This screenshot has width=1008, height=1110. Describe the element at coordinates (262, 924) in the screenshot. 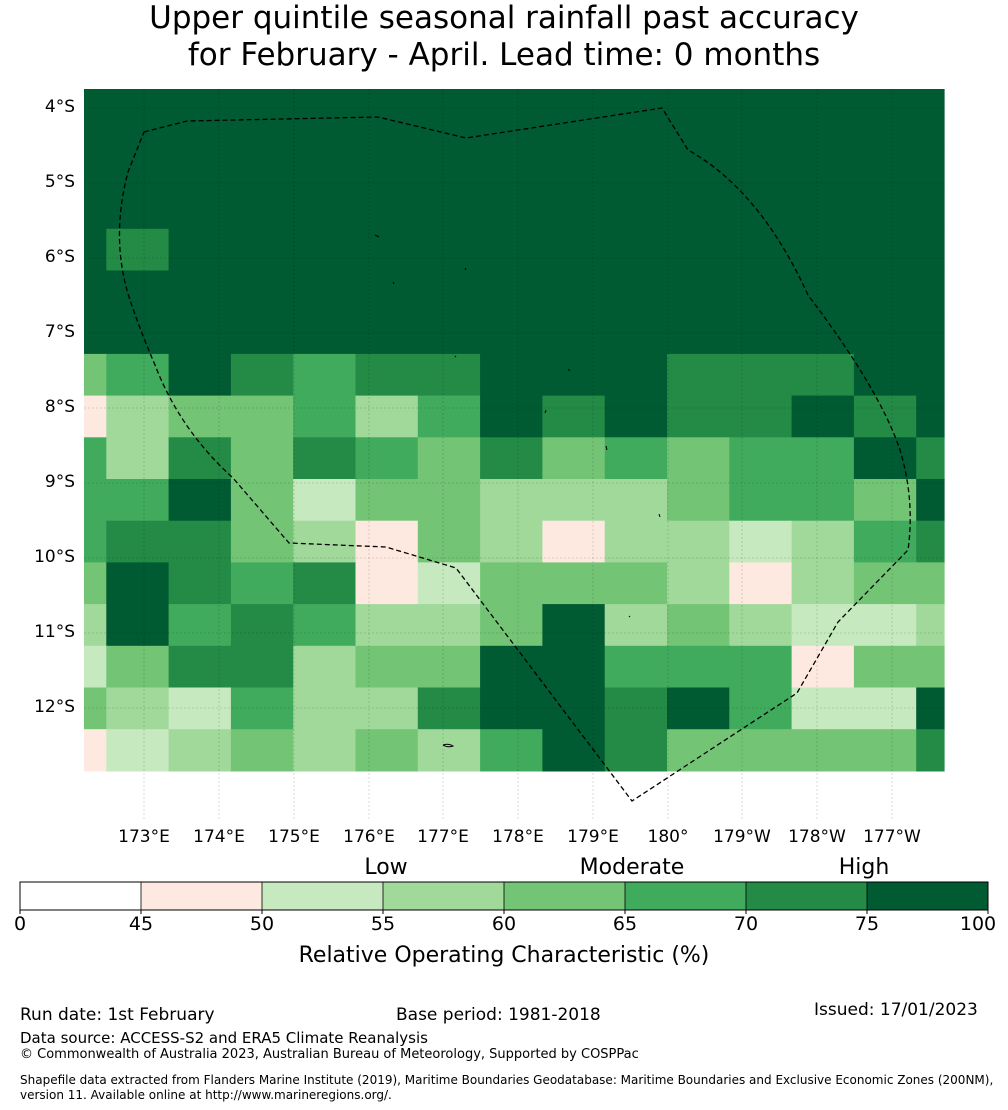

I see `colorbar-tick-label: 50` at that location.